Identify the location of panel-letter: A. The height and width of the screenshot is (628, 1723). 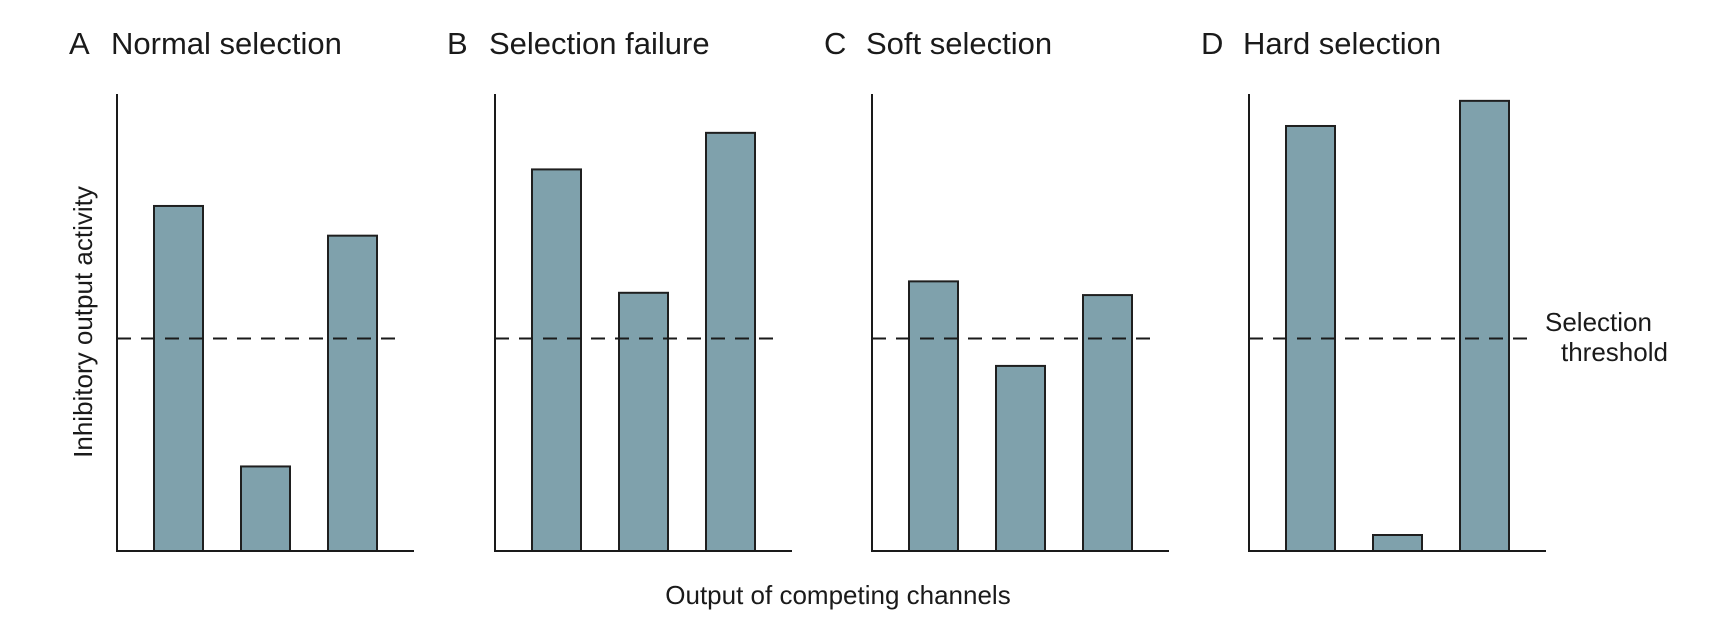
(79, 43).